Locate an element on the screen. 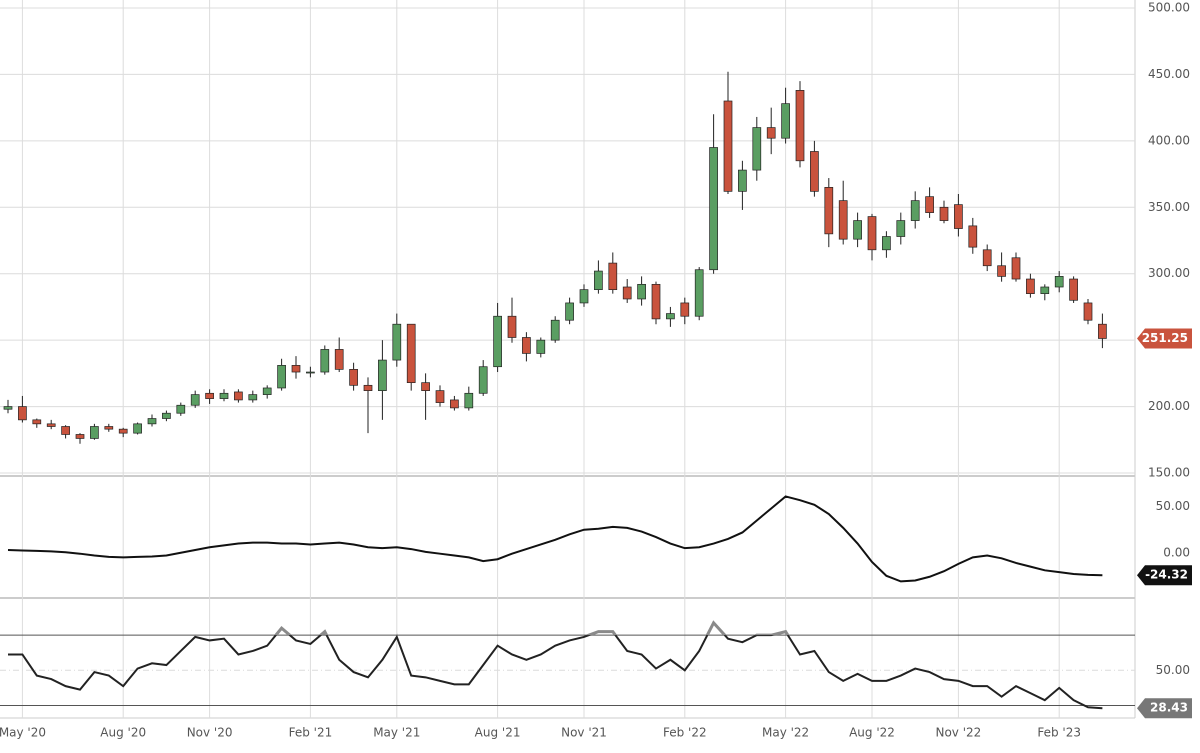  price-tag-label: -24.32 is located at coordinates (1166, 575).